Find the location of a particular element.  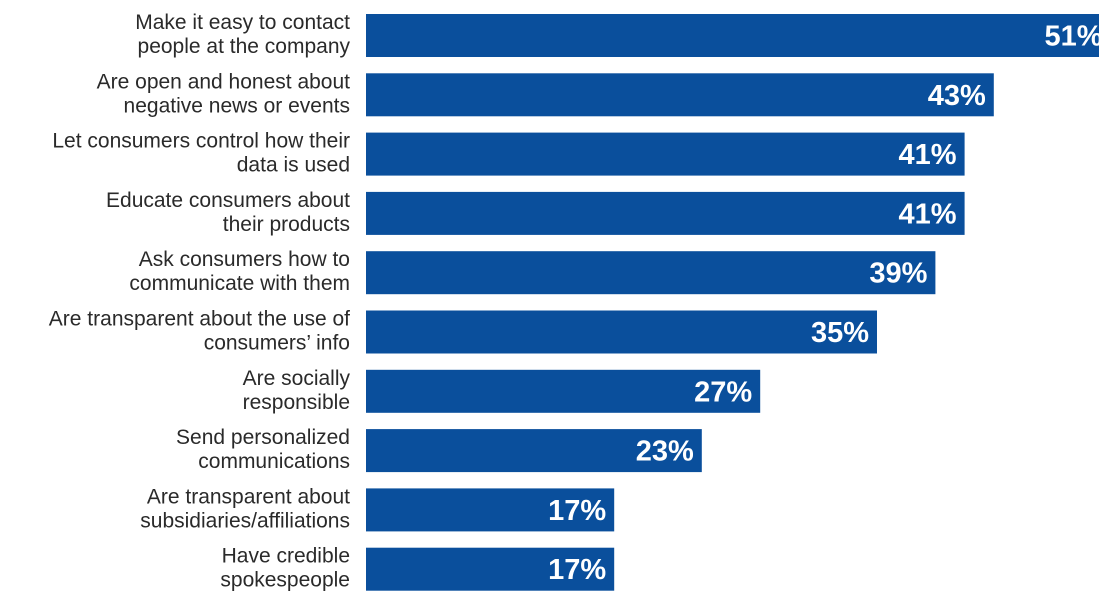

value-label-1: 51% is located at coordinates (1072, 37).